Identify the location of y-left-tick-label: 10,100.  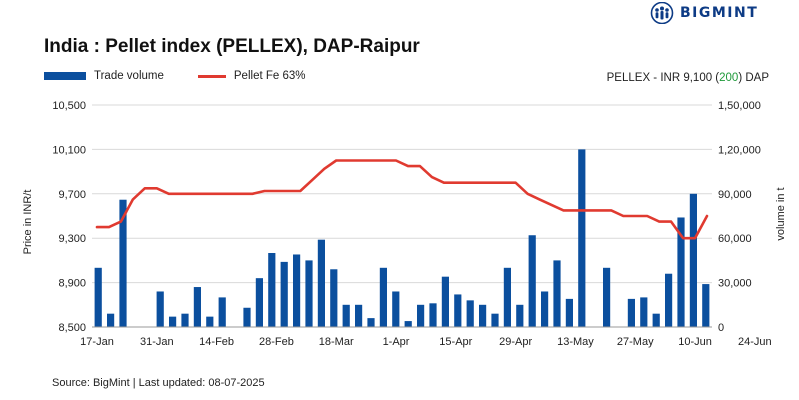
(69, 150).